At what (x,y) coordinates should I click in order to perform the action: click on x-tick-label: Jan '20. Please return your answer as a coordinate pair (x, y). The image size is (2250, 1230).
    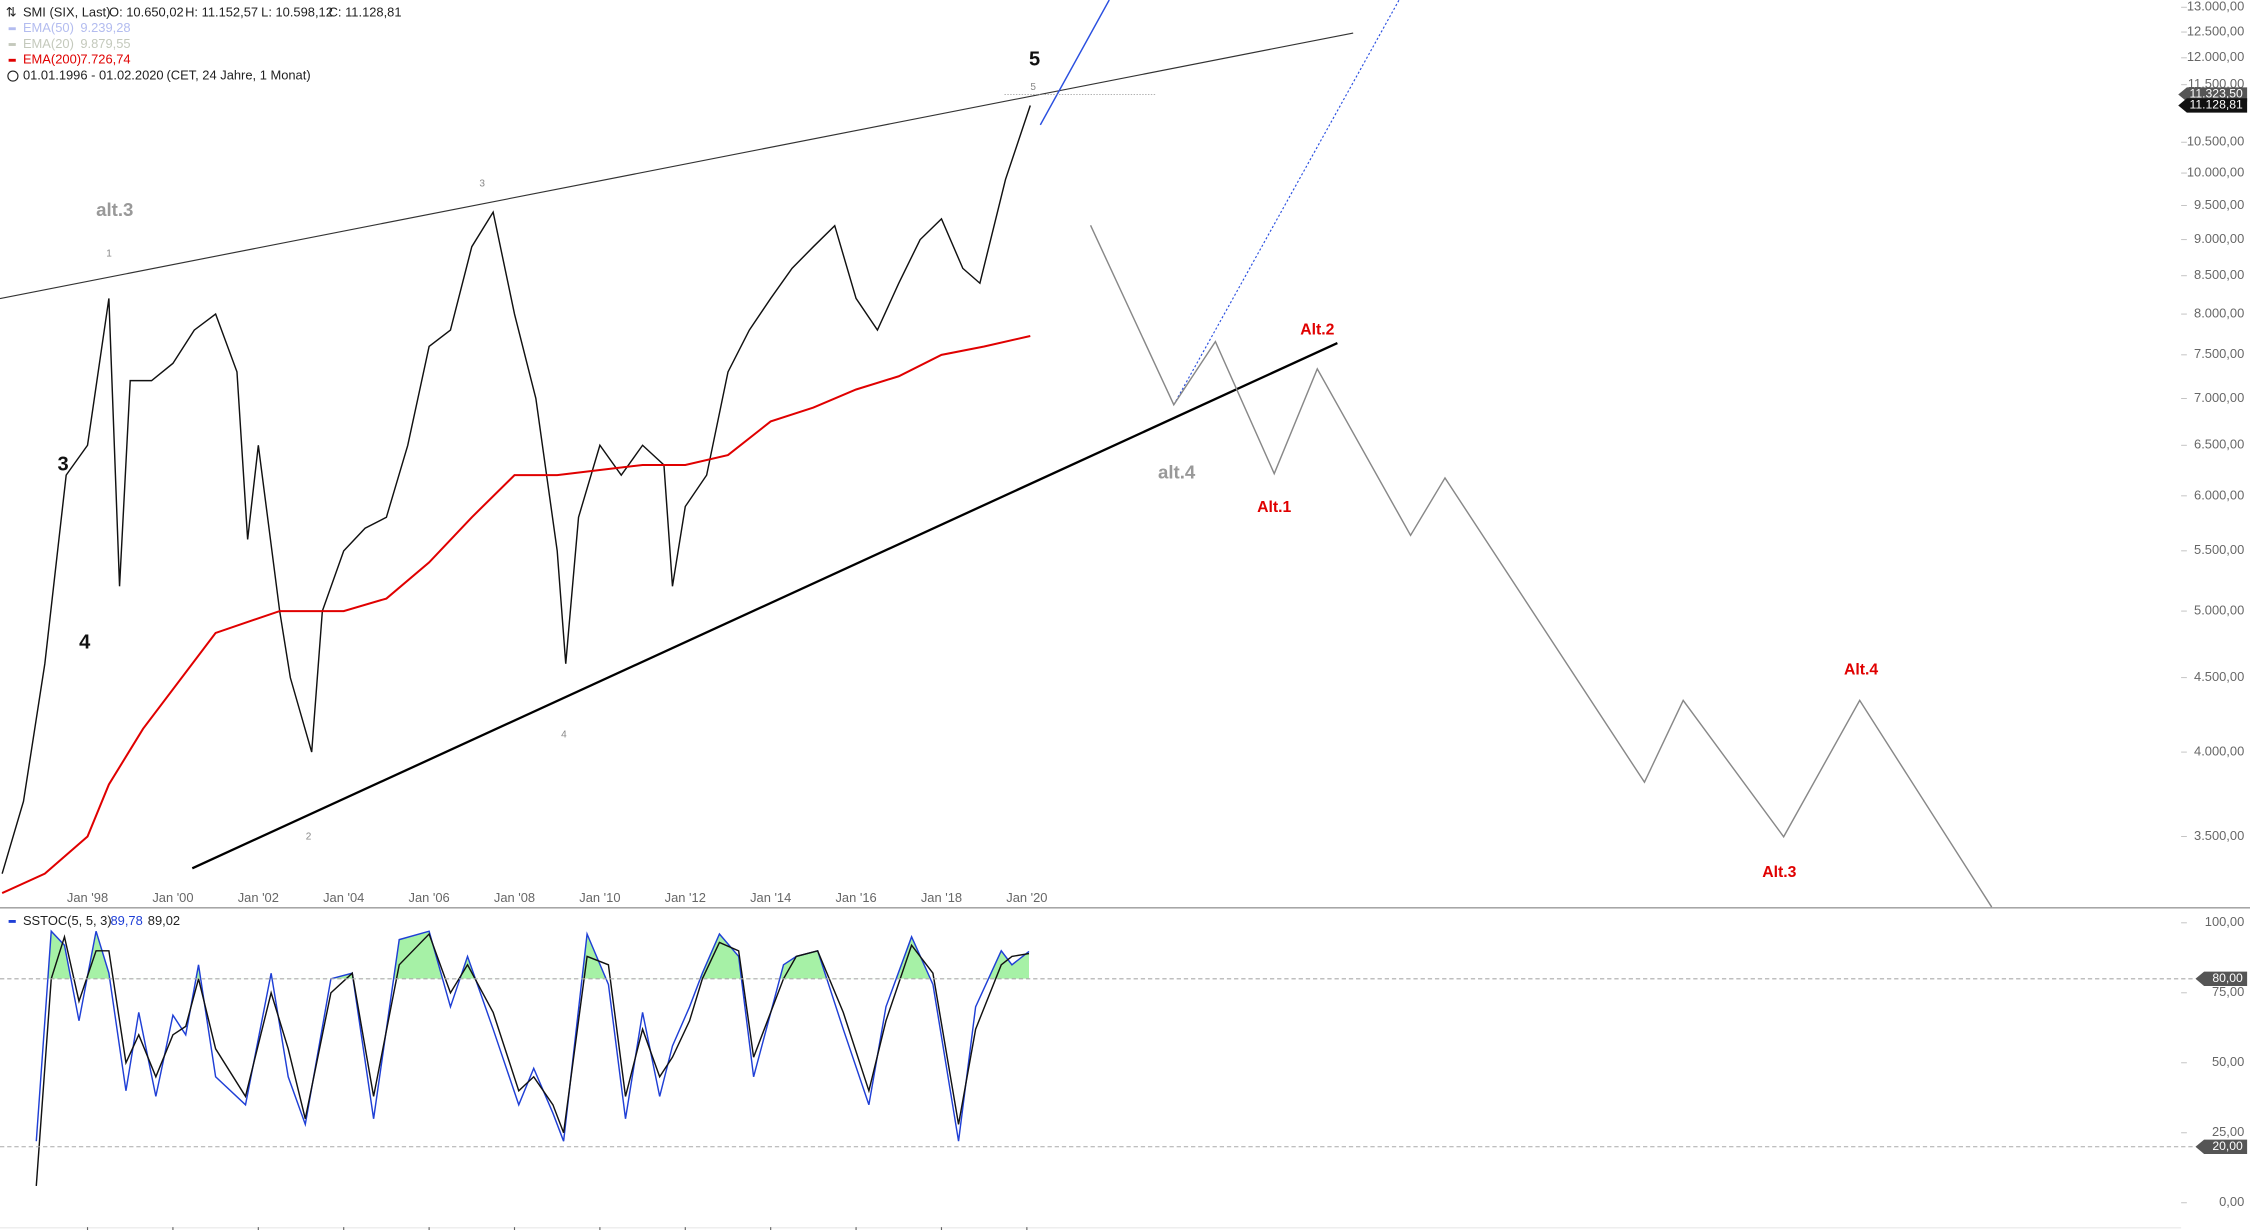
    Looking at the image, I should click on (1026, 897).